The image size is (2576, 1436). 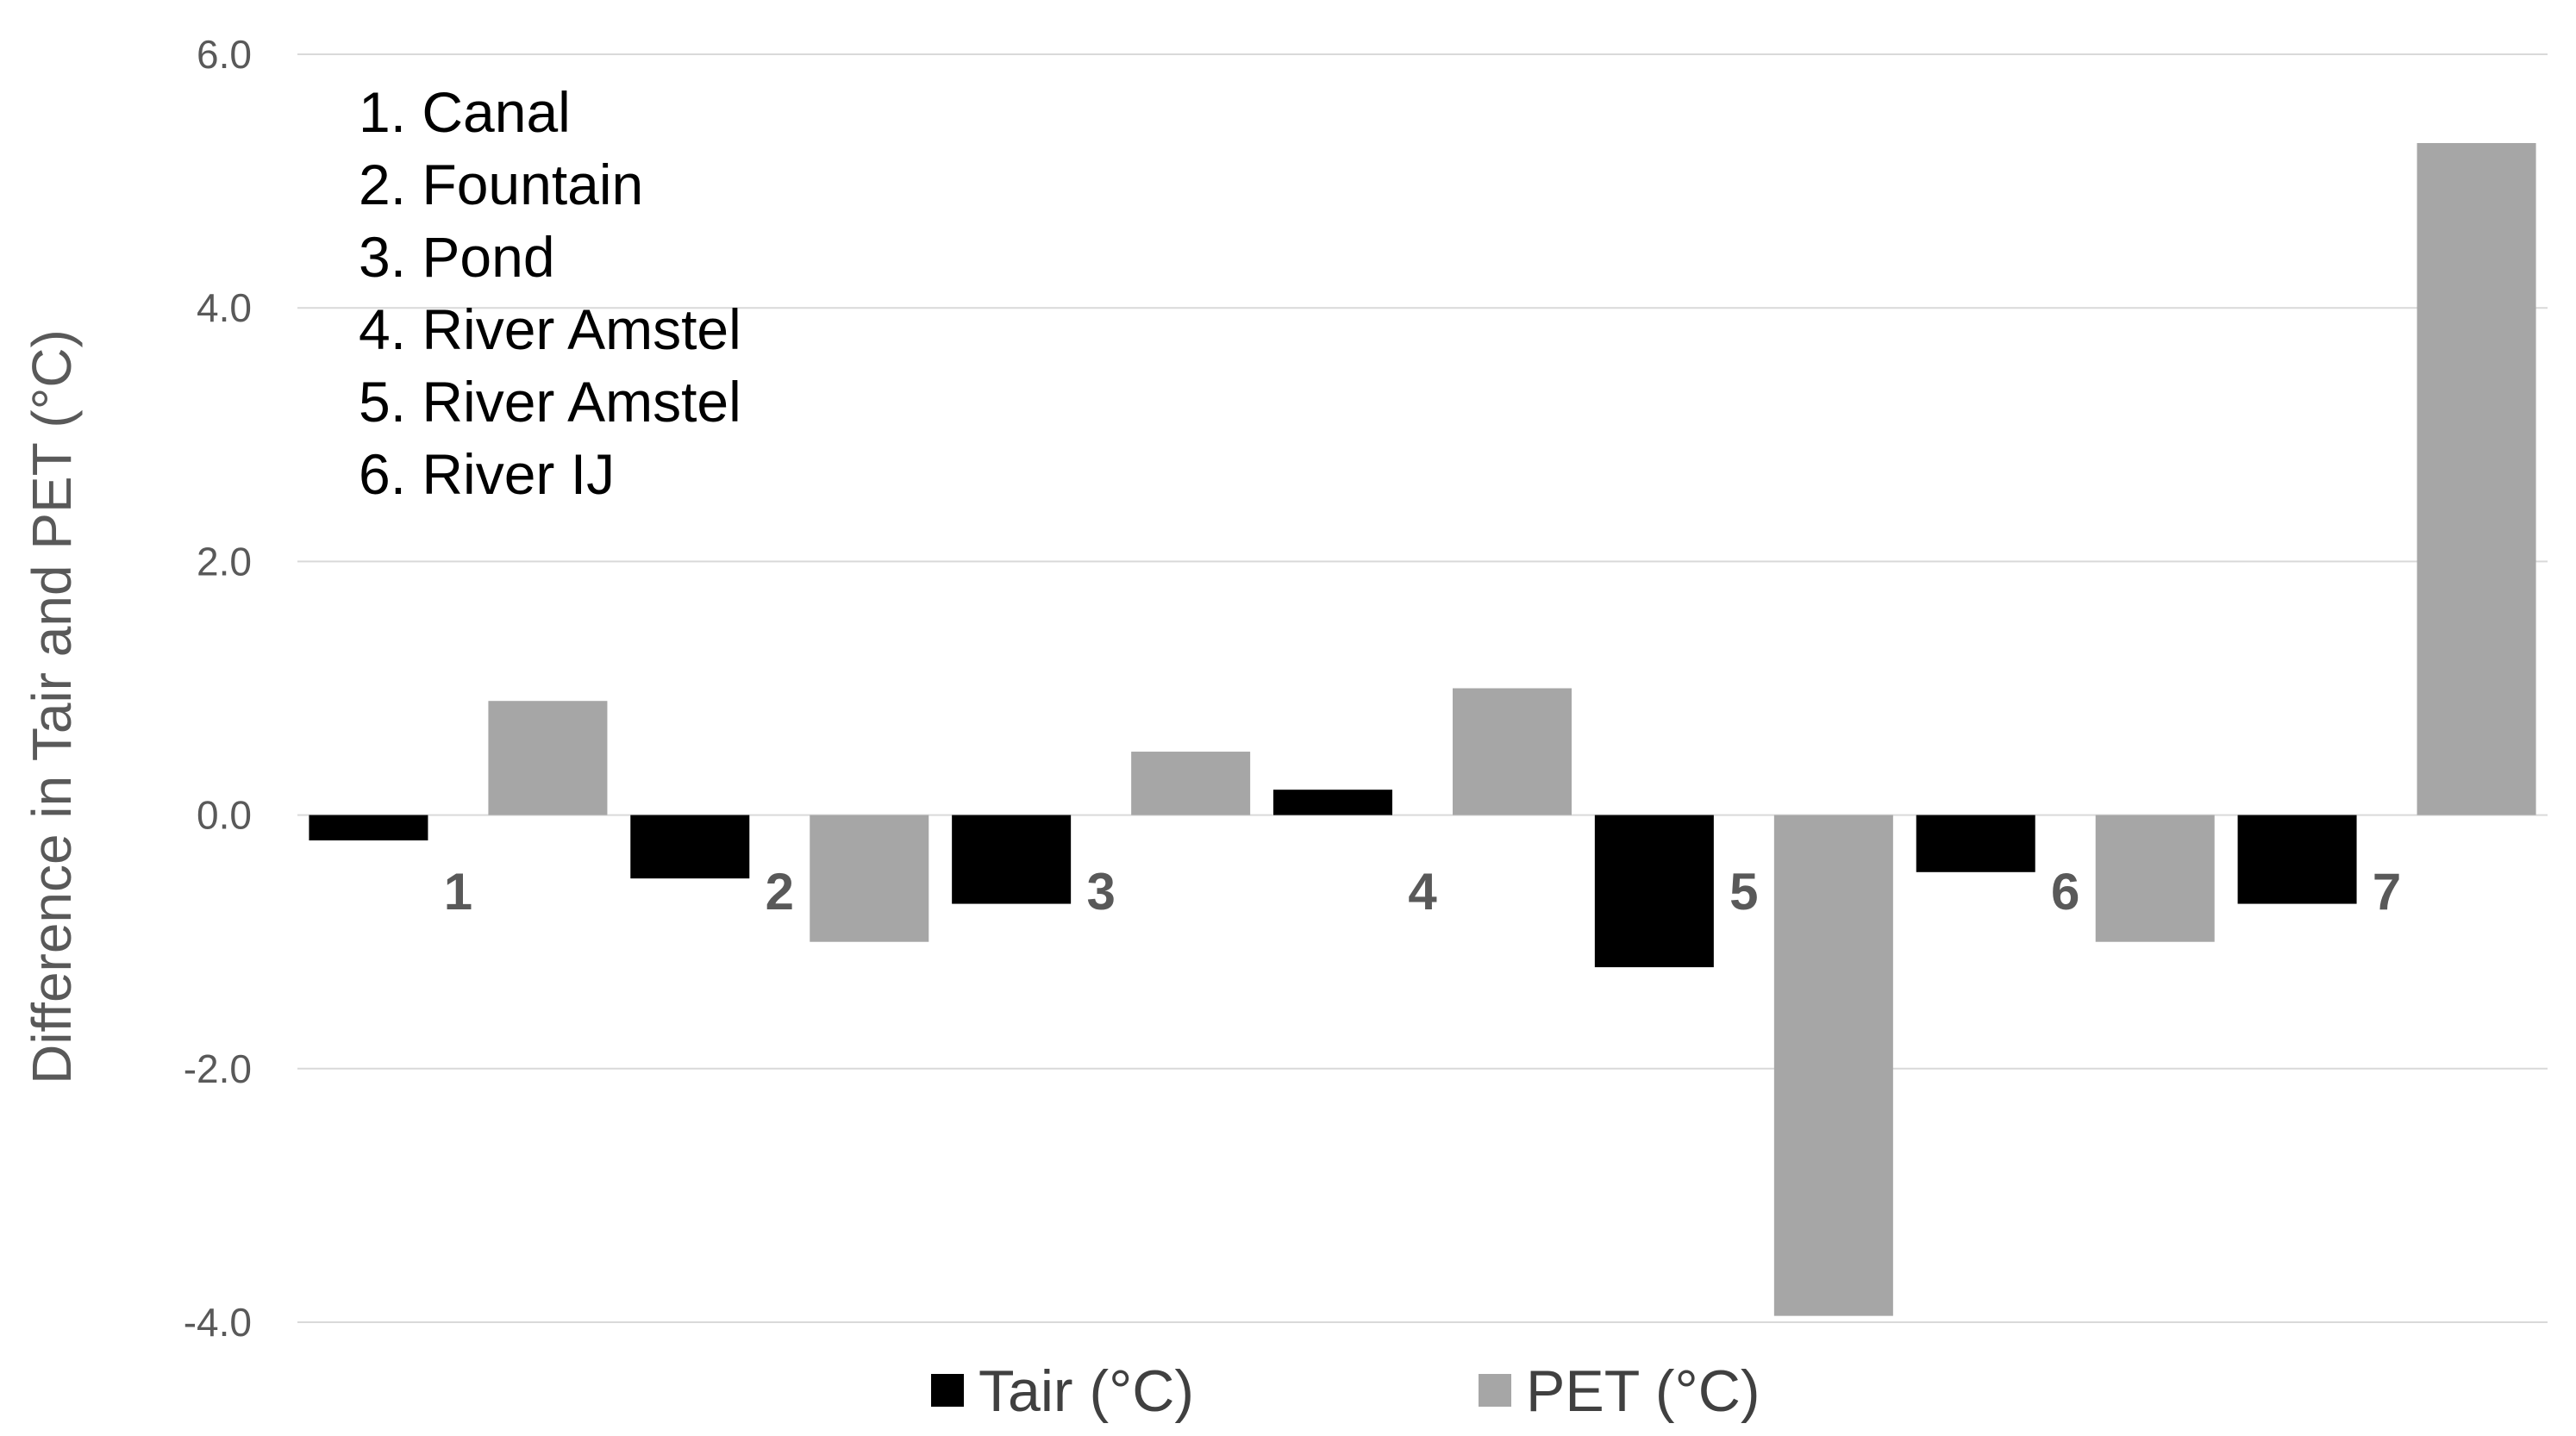 What do you see at coordinates (501, 184) in the screenshot?
I see `annotation-item: 2. Fountain` at bounding box center [501, 184].